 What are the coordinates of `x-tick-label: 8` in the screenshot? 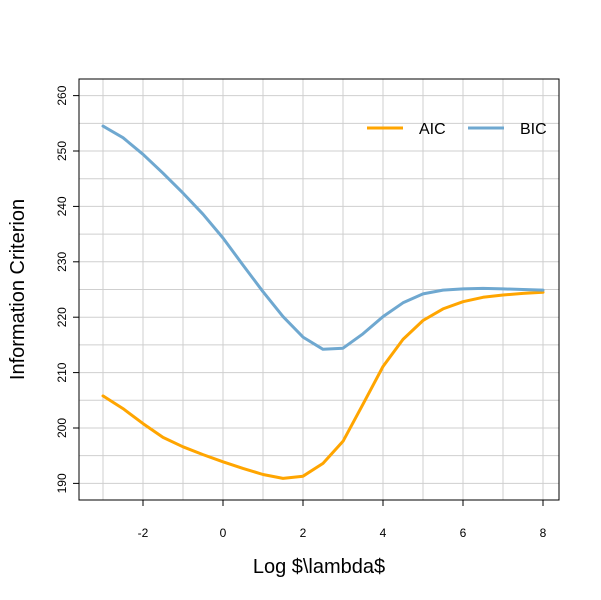 It's located at (543, 533).